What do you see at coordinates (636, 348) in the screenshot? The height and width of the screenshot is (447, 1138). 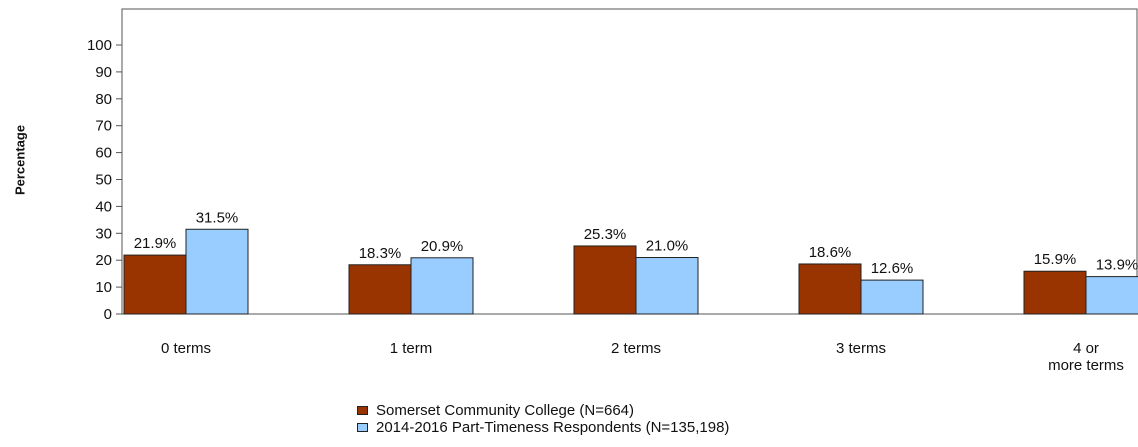 I see `x-tick-label: 2 terms` at bounding box center [636, 348].